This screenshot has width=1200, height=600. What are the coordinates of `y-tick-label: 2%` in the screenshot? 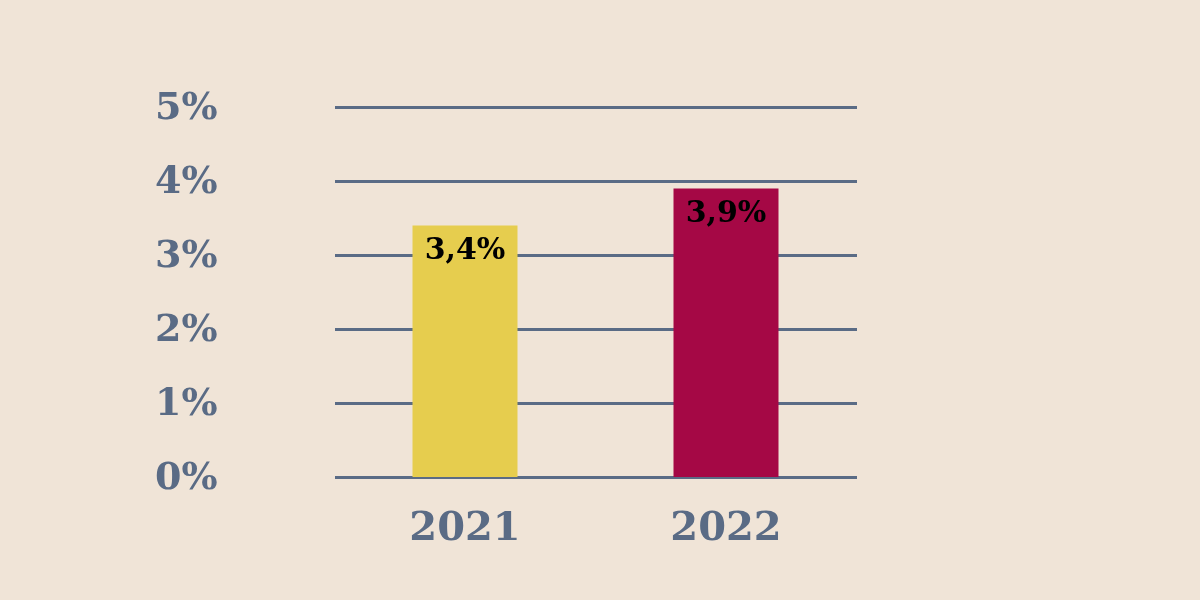 It's located at (186, 327).